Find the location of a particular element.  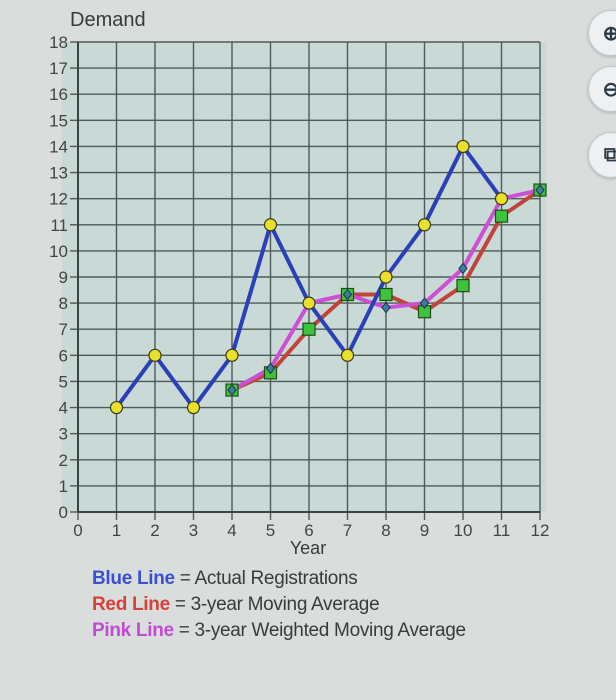

x-tick-label: 6 is located at coordinates (308, 530).